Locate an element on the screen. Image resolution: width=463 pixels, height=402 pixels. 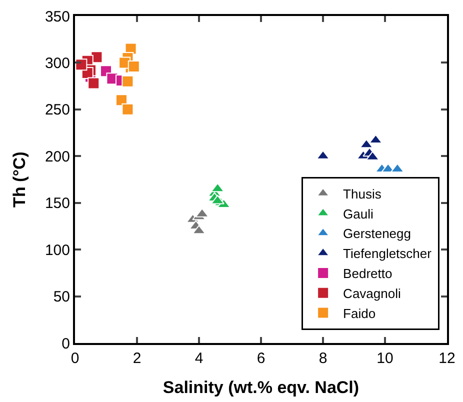
x-tick-label: 12 is located at coordinates (447, 358).